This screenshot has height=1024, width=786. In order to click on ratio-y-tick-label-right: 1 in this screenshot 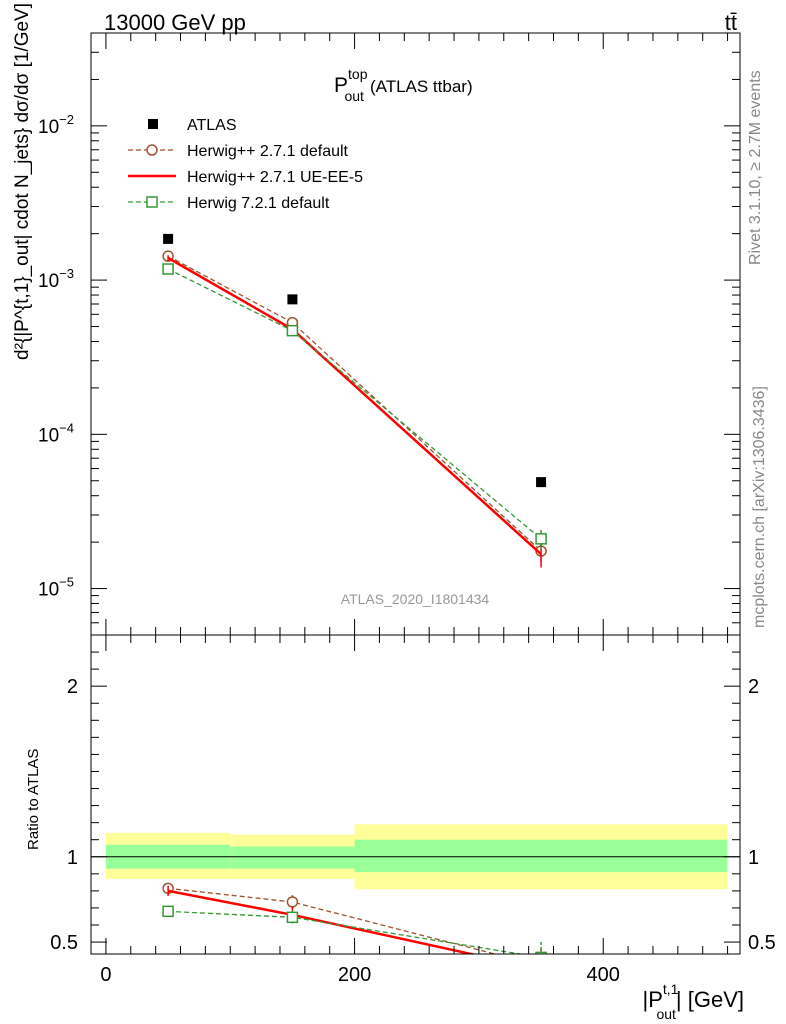, I will do `click(753, 858)`.